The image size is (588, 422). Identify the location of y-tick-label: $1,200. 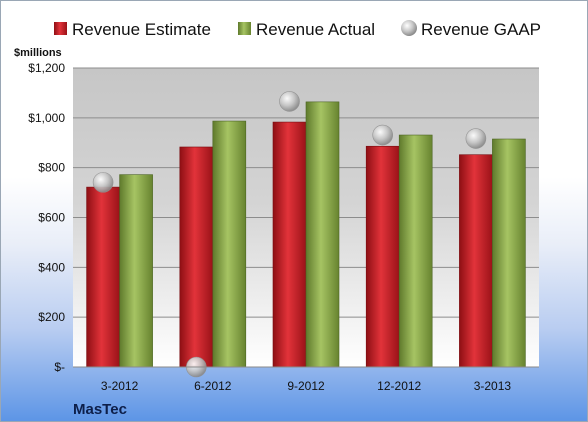
(46, 68).